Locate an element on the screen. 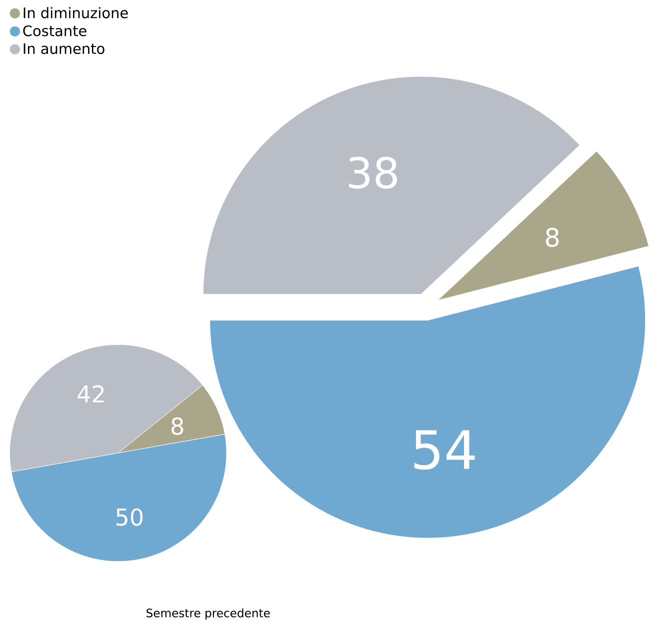  data-label: 54 is located at coordinates (444, 450).